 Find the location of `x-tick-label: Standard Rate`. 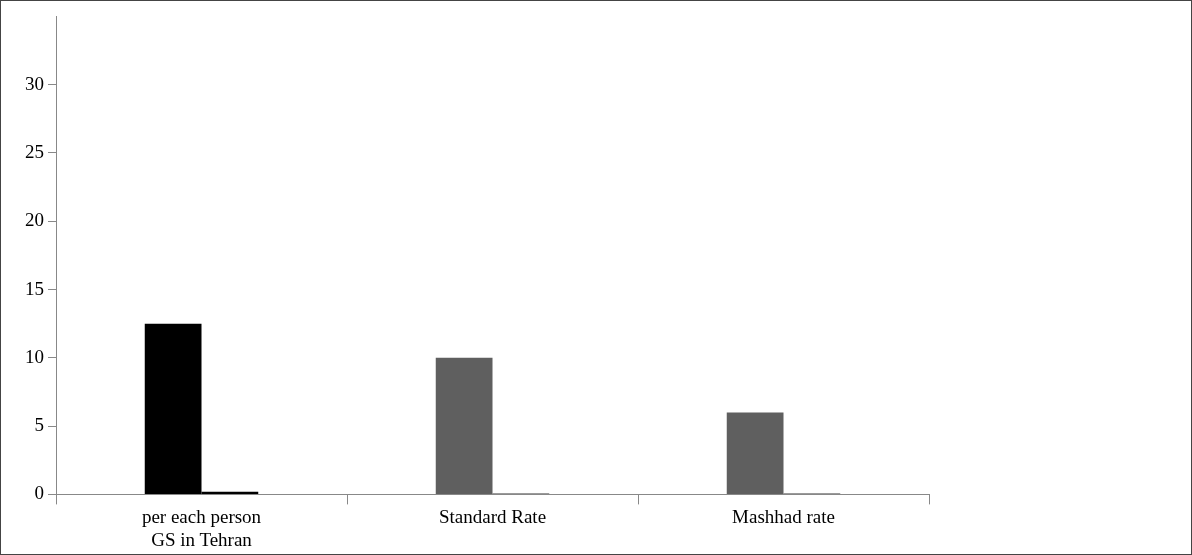

x-tick-label: Standard Rate is located at coordinates (492, 516).